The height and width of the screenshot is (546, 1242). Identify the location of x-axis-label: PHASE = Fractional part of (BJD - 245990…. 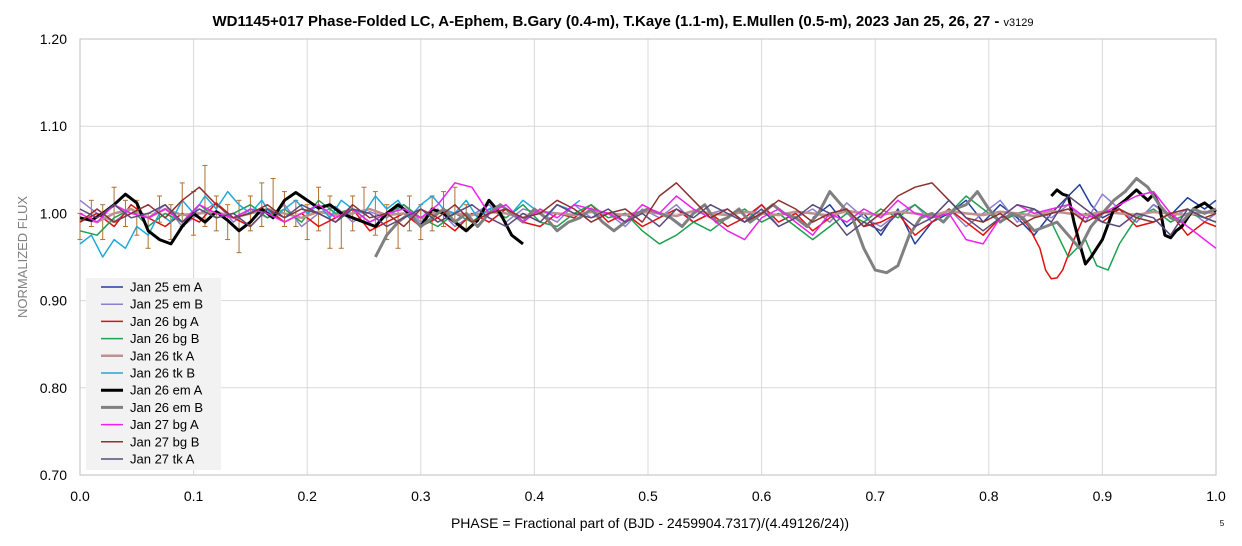
(650, 523).